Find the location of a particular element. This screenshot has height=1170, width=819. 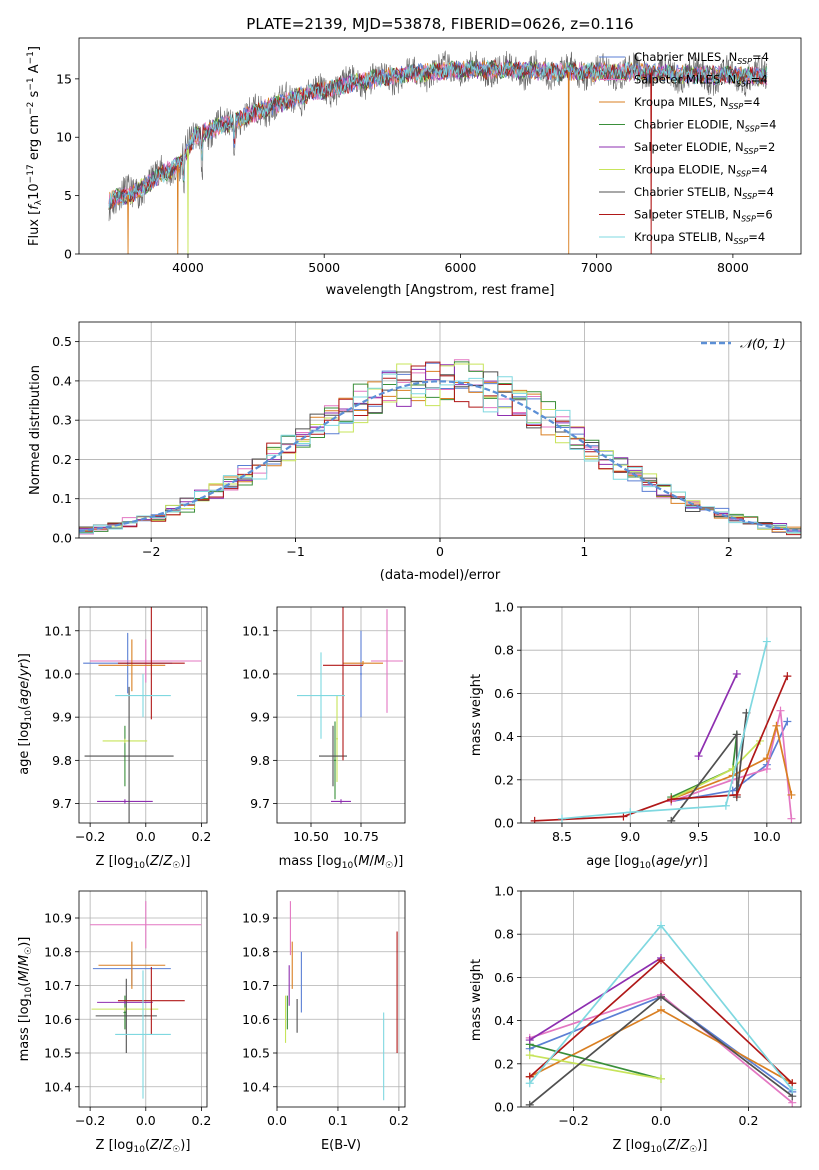

y-tick-label: 10.8 is located at coordinates (58, 951).